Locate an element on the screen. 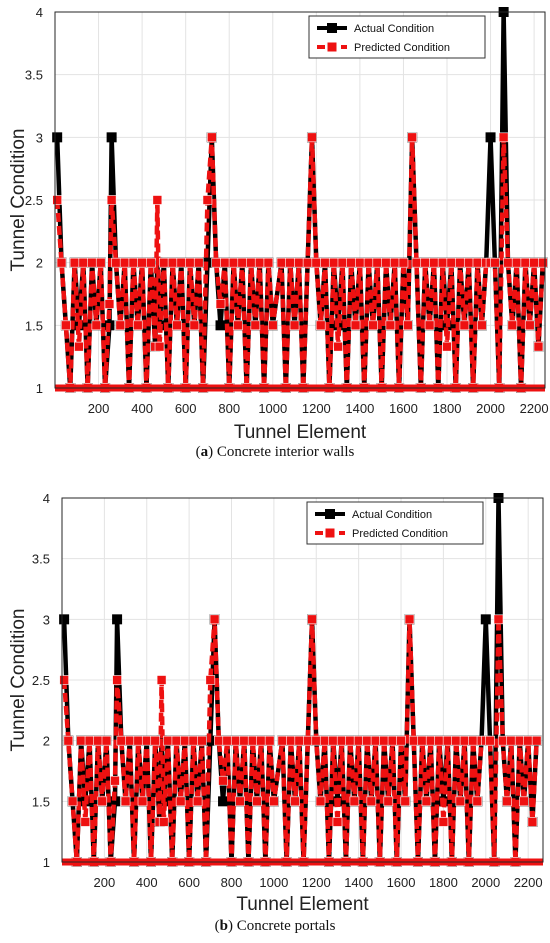  caption-a-text: Concrete interior walls is located at coordinates (285, 452).